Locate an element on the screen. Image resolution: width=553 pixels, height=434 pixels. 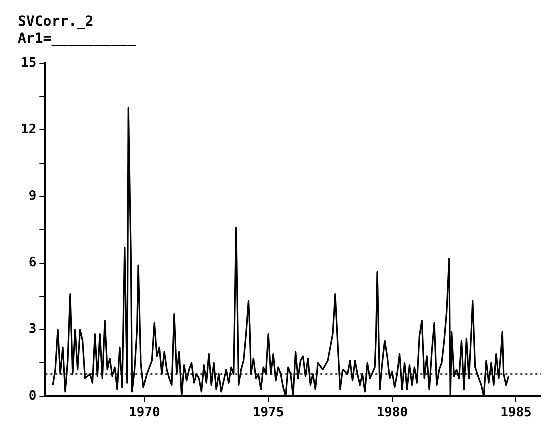
y-tick-label: 0 is located at coordinates (32, 396).